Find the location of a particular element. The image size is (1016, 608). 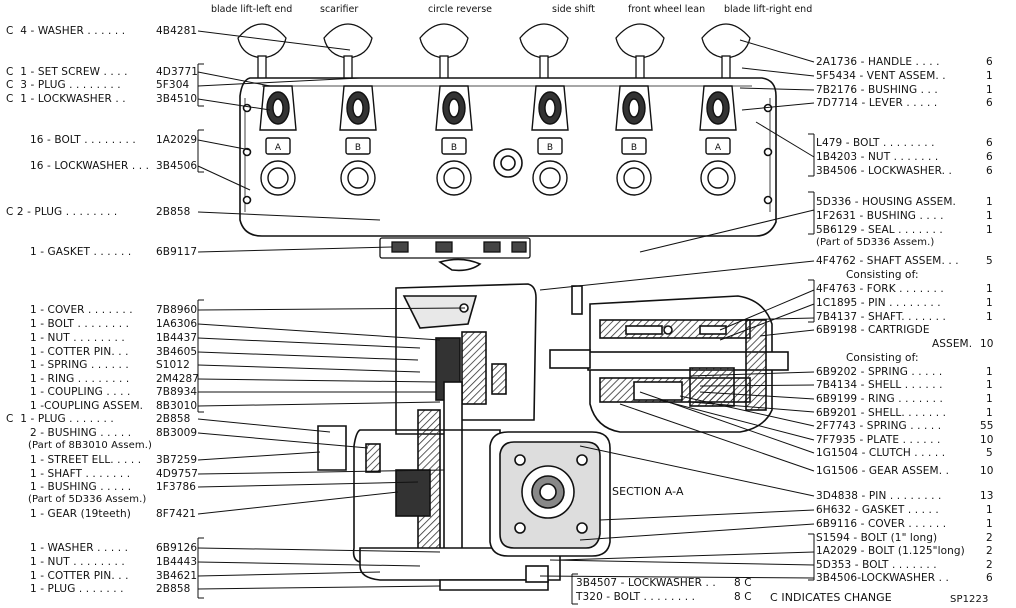

right-part-row: 7F7935 - PLATE . . . . . . 10 is located at coordinates (904, 440).